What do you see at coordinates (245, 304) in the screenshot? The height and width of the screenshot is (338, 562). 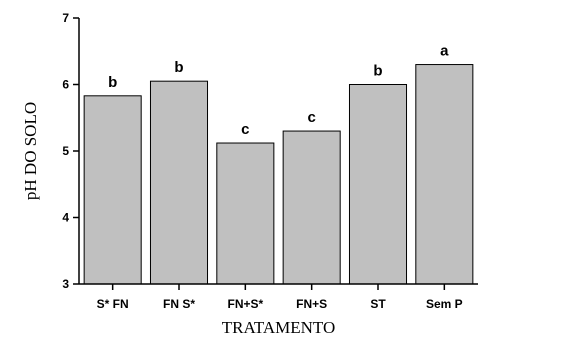 I see `x-tick-label: FN+S*` at bounding box center [245, 304].